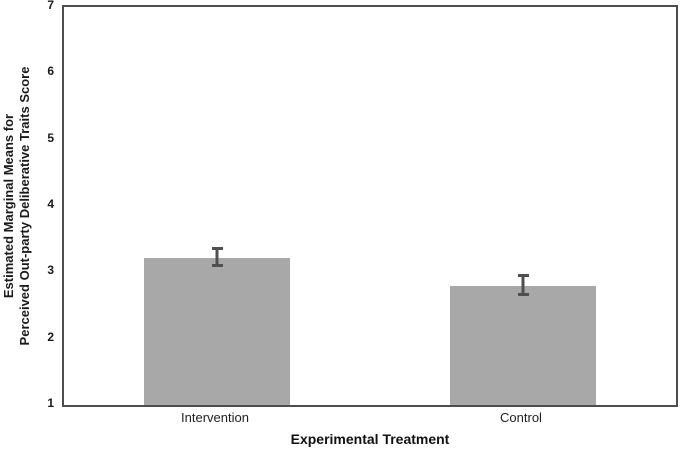 Image resolution: width=685 pixels, height=452 pixels. I want to click on y-tick-label-4: 4, so click(50, 204).